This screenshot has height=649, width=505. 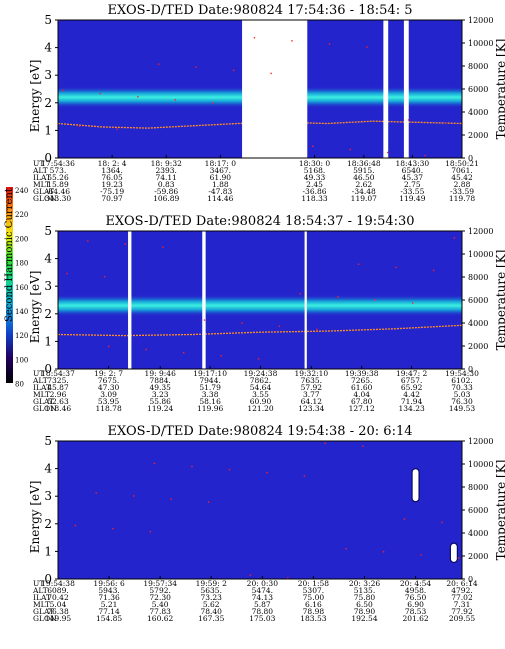 What do you see at coordinates (161, 373) in the screenshot?
I see `row-value: 19: 9:46` at bounding box center [161, 373].